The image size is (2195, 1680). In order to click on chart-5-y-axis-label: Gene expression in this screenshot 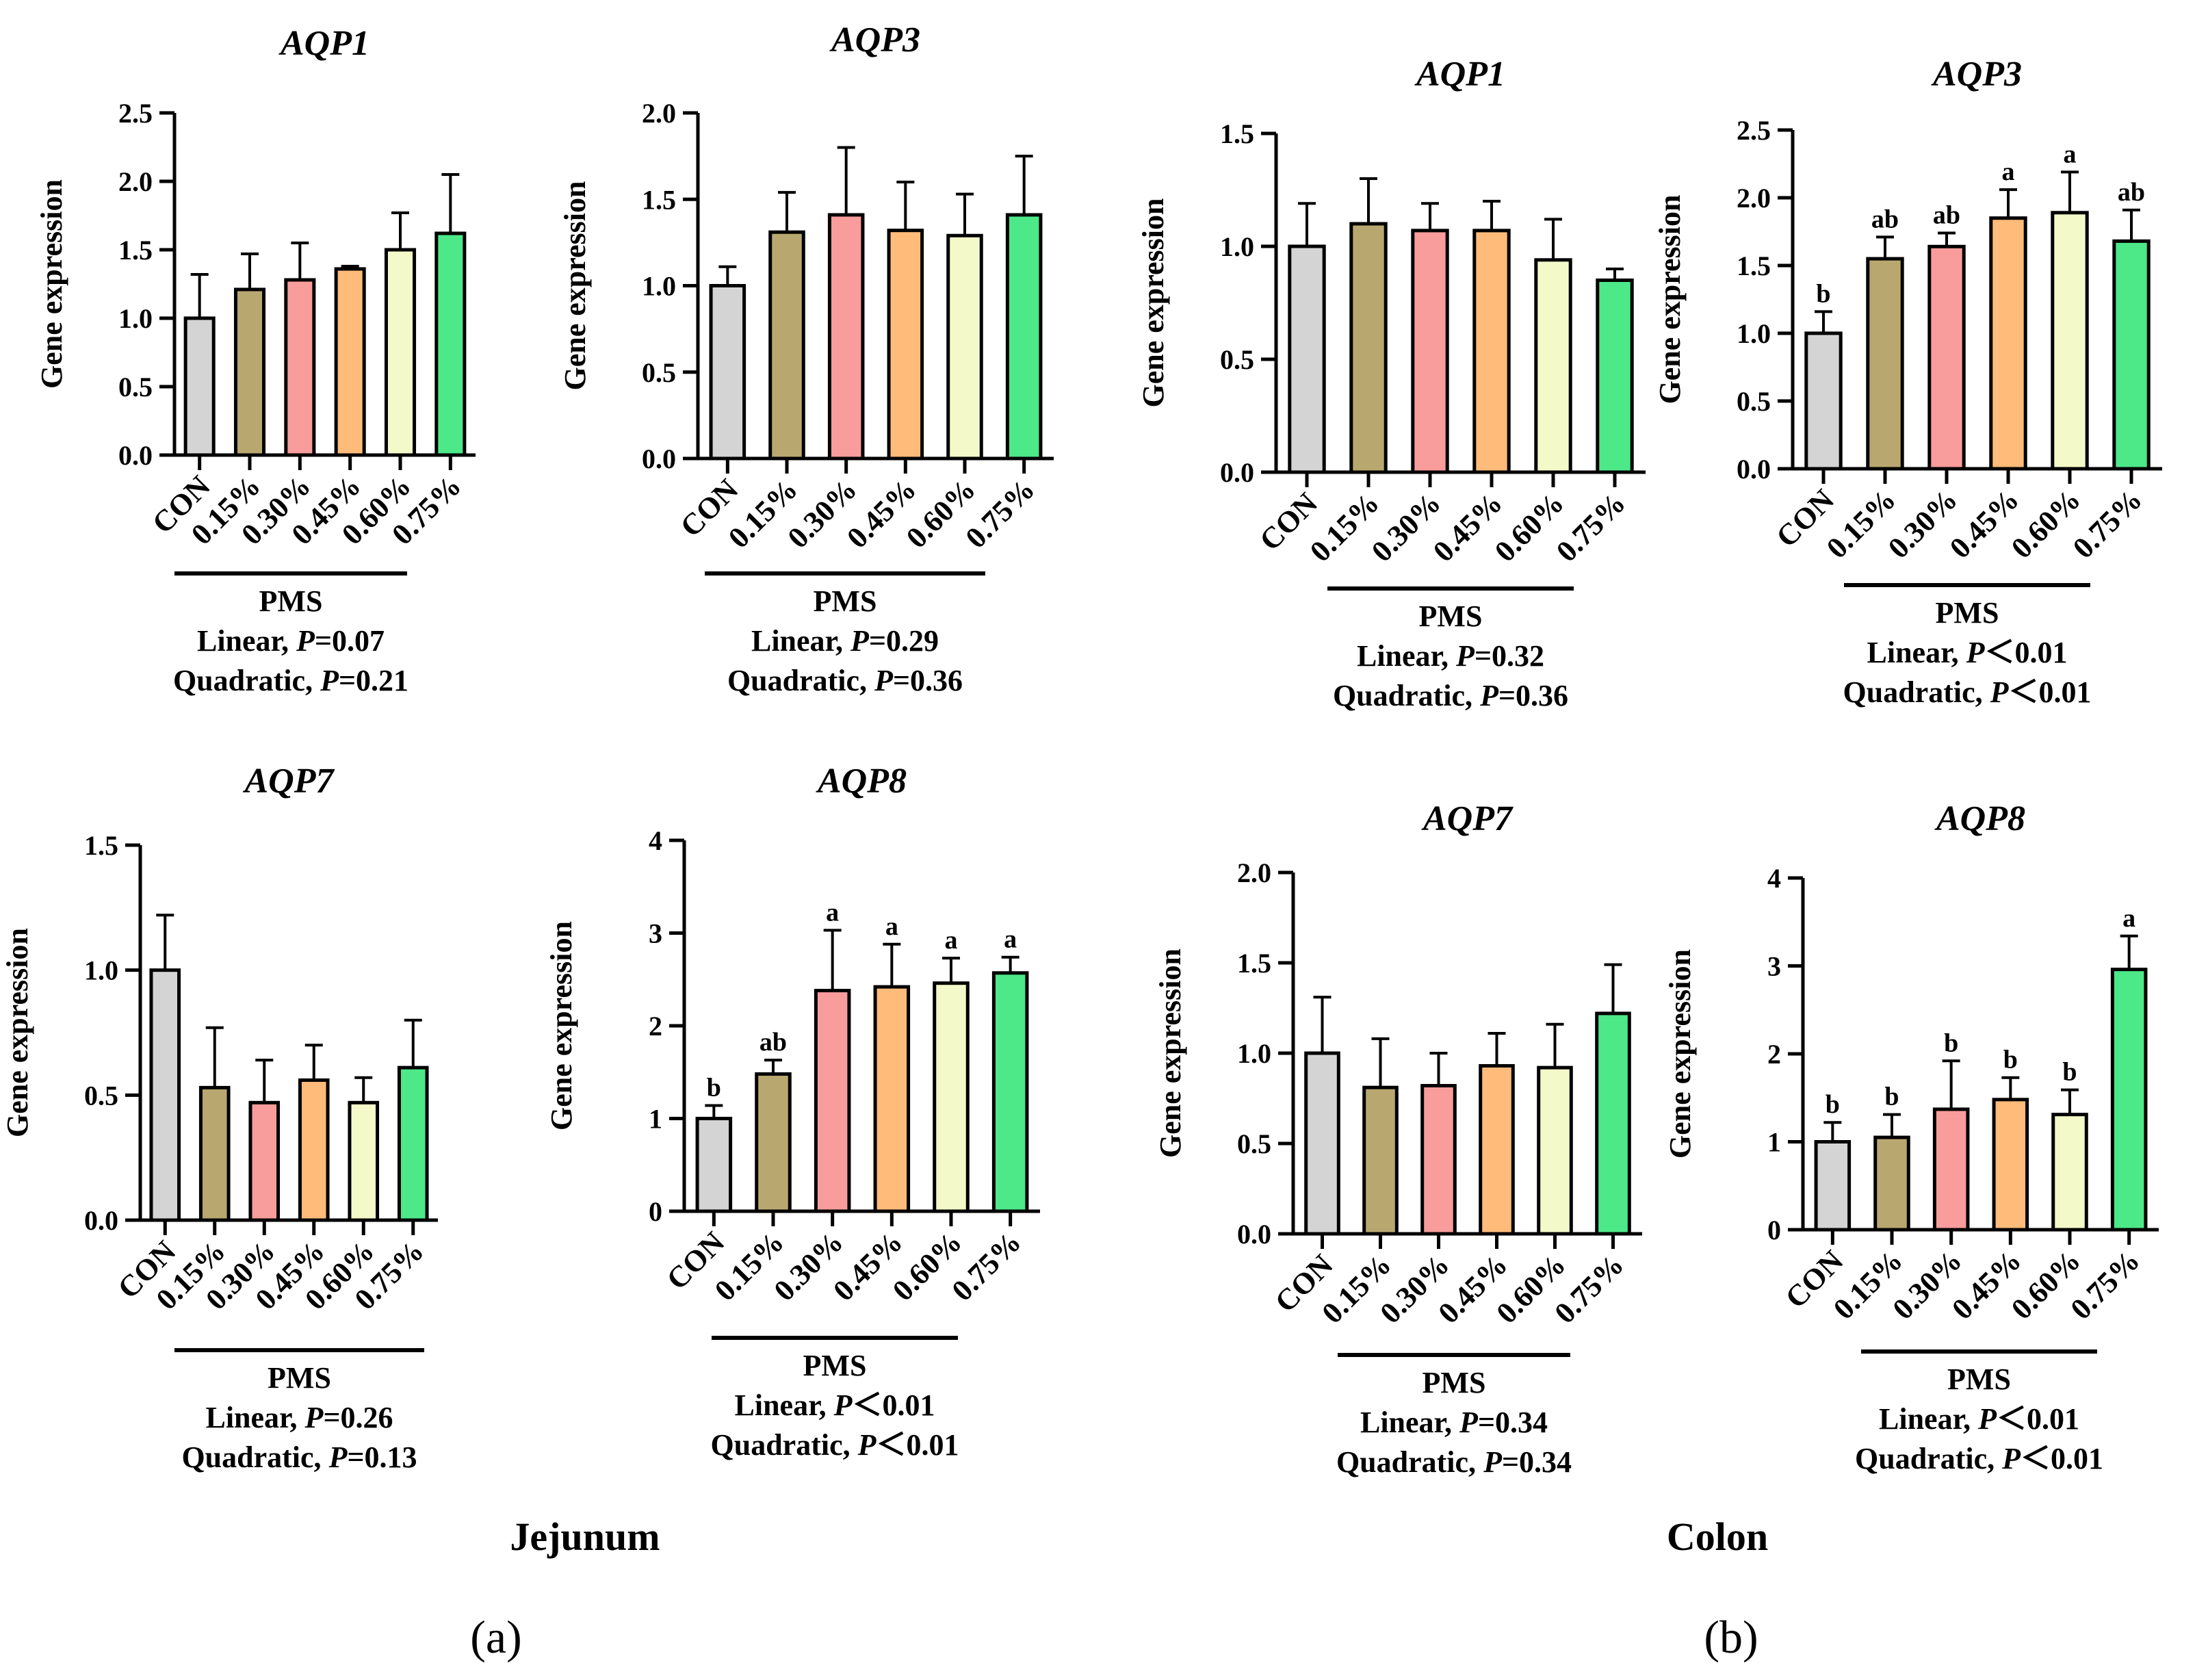, I will do `click(17, 1032)`.